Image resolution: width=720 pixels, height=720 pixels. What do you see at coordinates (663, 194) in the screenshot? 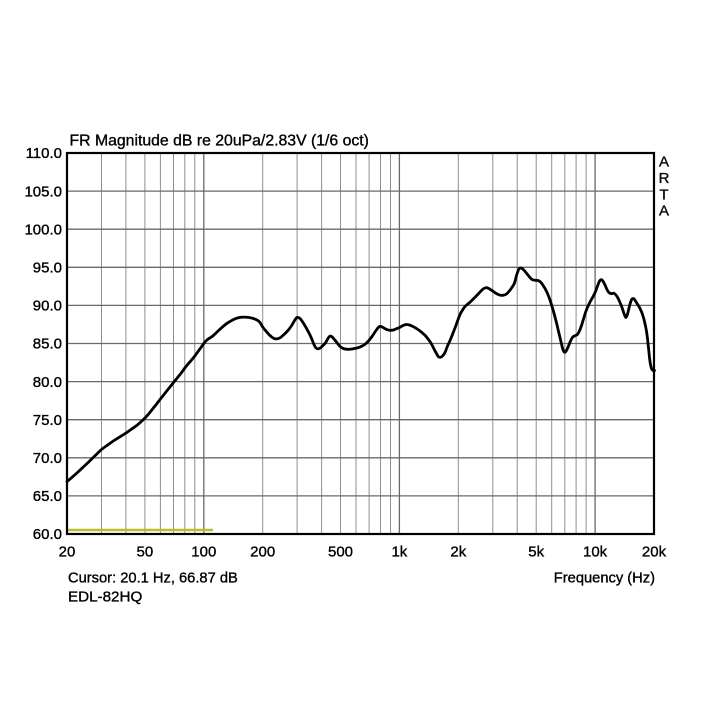
I see `svg-text: T` at bounding box center [663, 194].